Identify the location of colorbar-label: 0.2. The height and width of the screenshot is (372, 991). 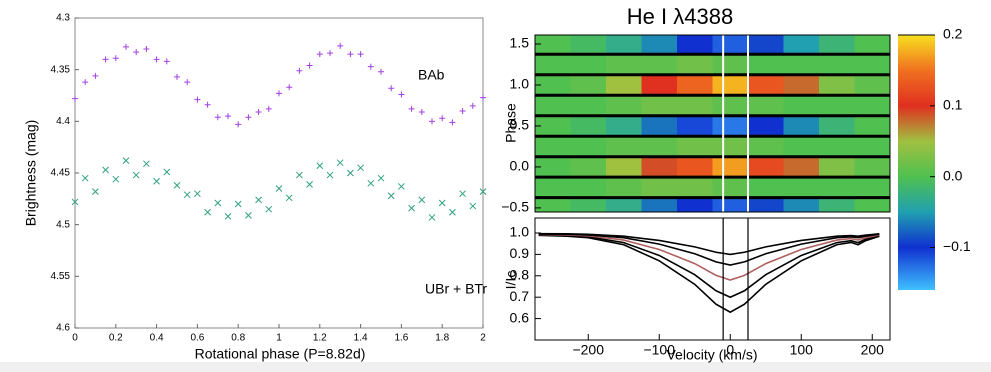
(953, 34).